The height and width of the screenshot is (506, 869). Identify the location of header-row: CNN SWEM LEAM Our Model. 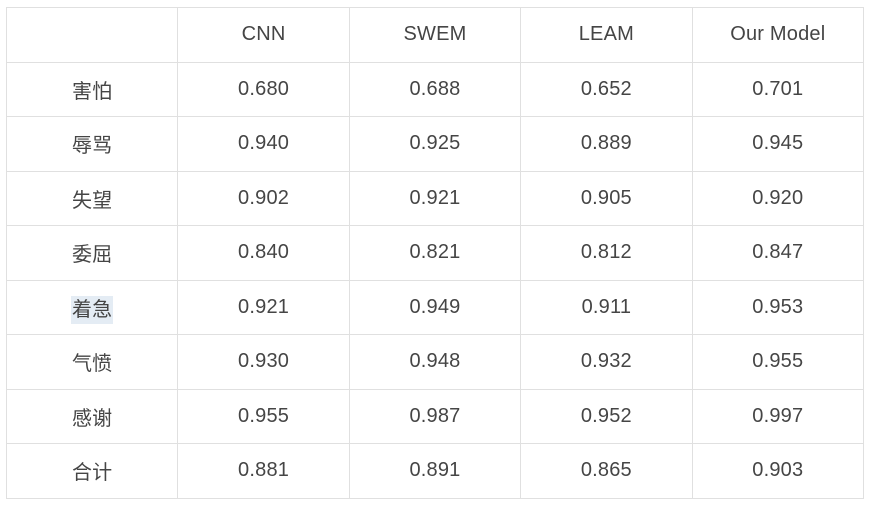
(435, 35).